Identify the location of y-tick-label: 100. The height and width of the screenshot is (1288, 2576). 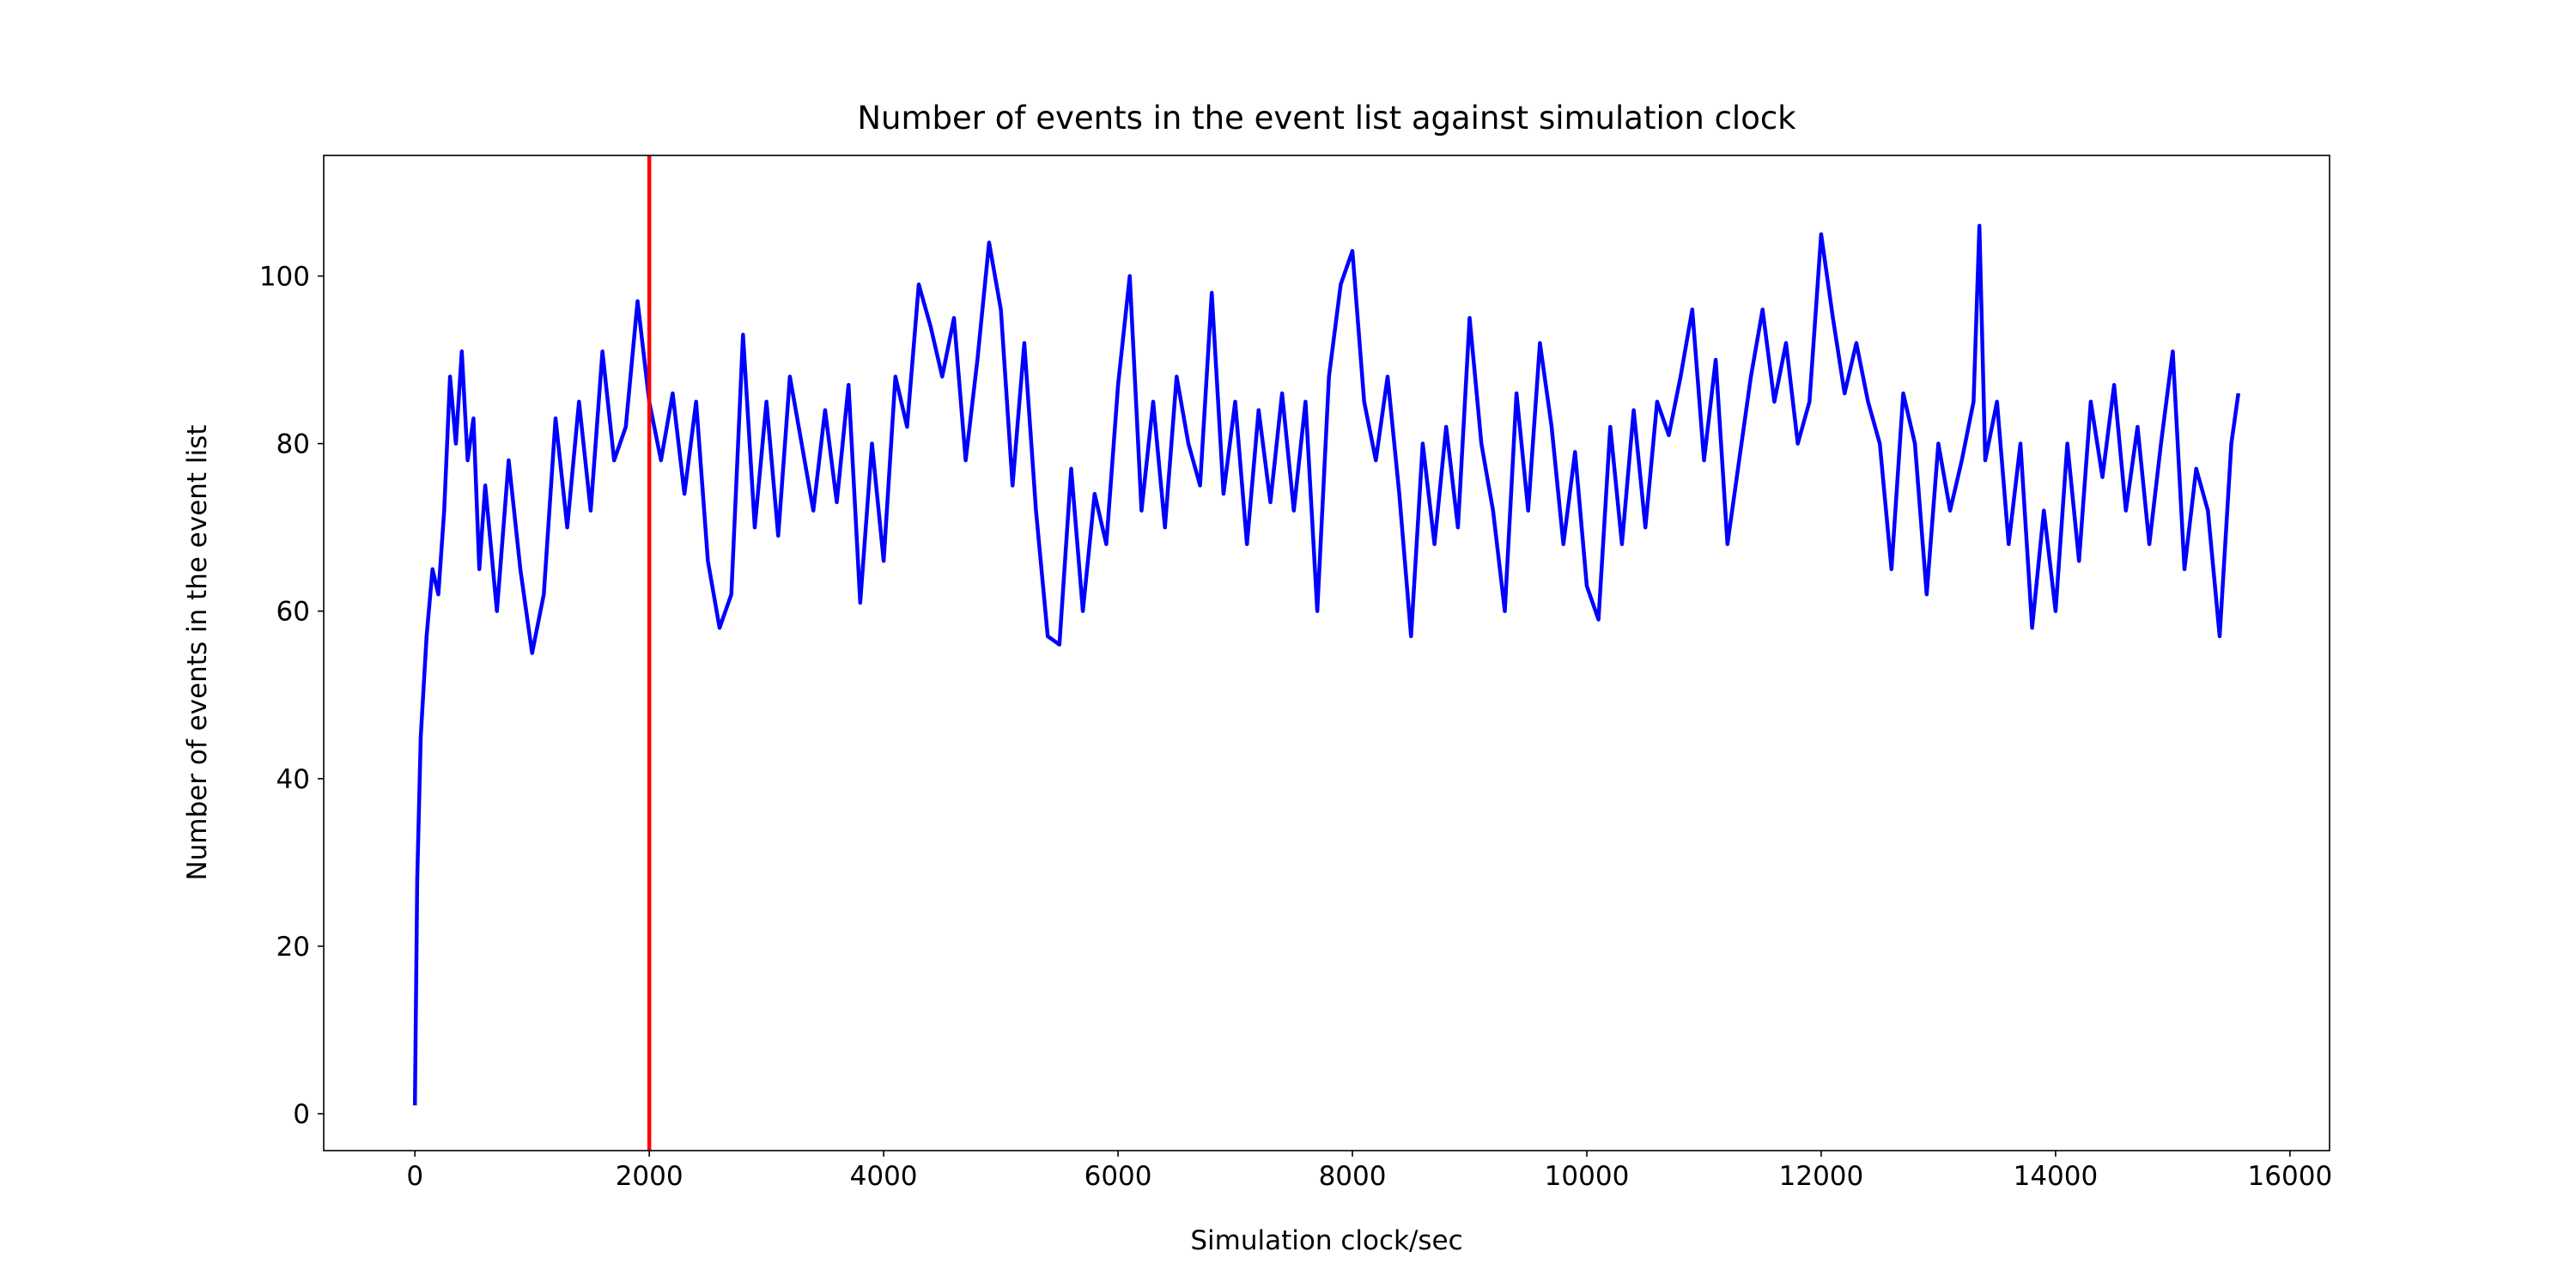
(284, 276).